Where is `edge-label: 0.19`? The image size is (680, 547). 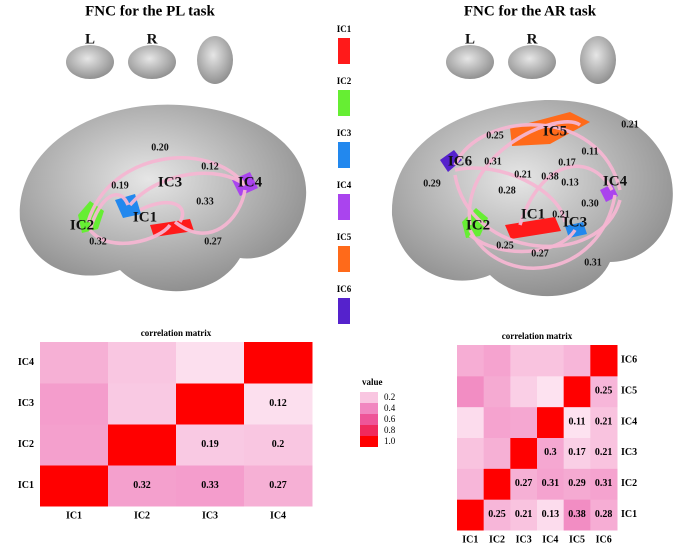
edge-label: 0.19 is located at coordinates (120, 185).